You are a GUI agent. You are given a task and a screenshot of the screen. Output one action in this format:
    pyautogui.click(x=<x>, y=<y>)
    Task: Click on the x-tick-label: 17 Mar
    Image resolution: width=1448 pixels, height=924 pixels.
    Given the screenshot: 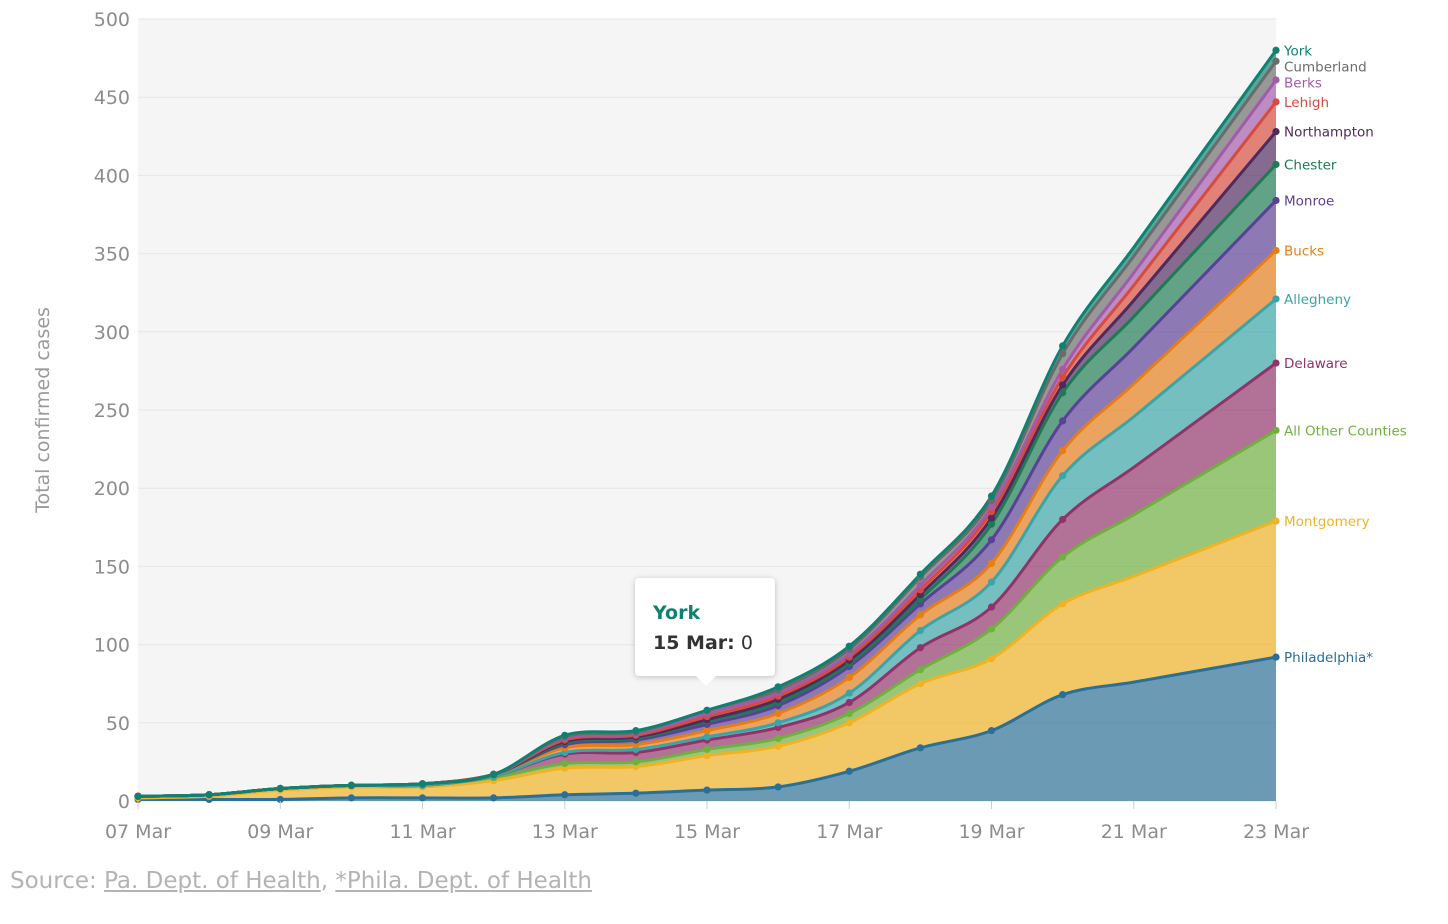 What is the action you would take?
    pyautogui.click(x=849, y=832)
    